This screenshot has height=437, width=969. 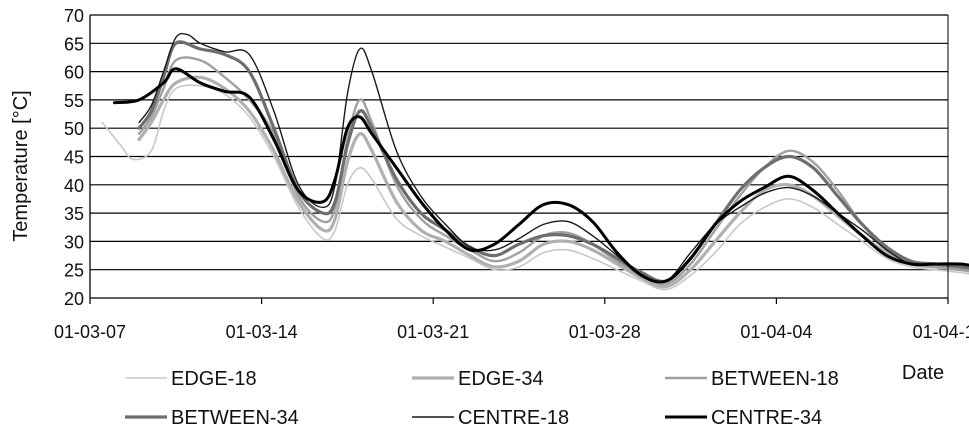 I want to click on y-axis-label: Temperature [°C], so click(x=21, y=165).